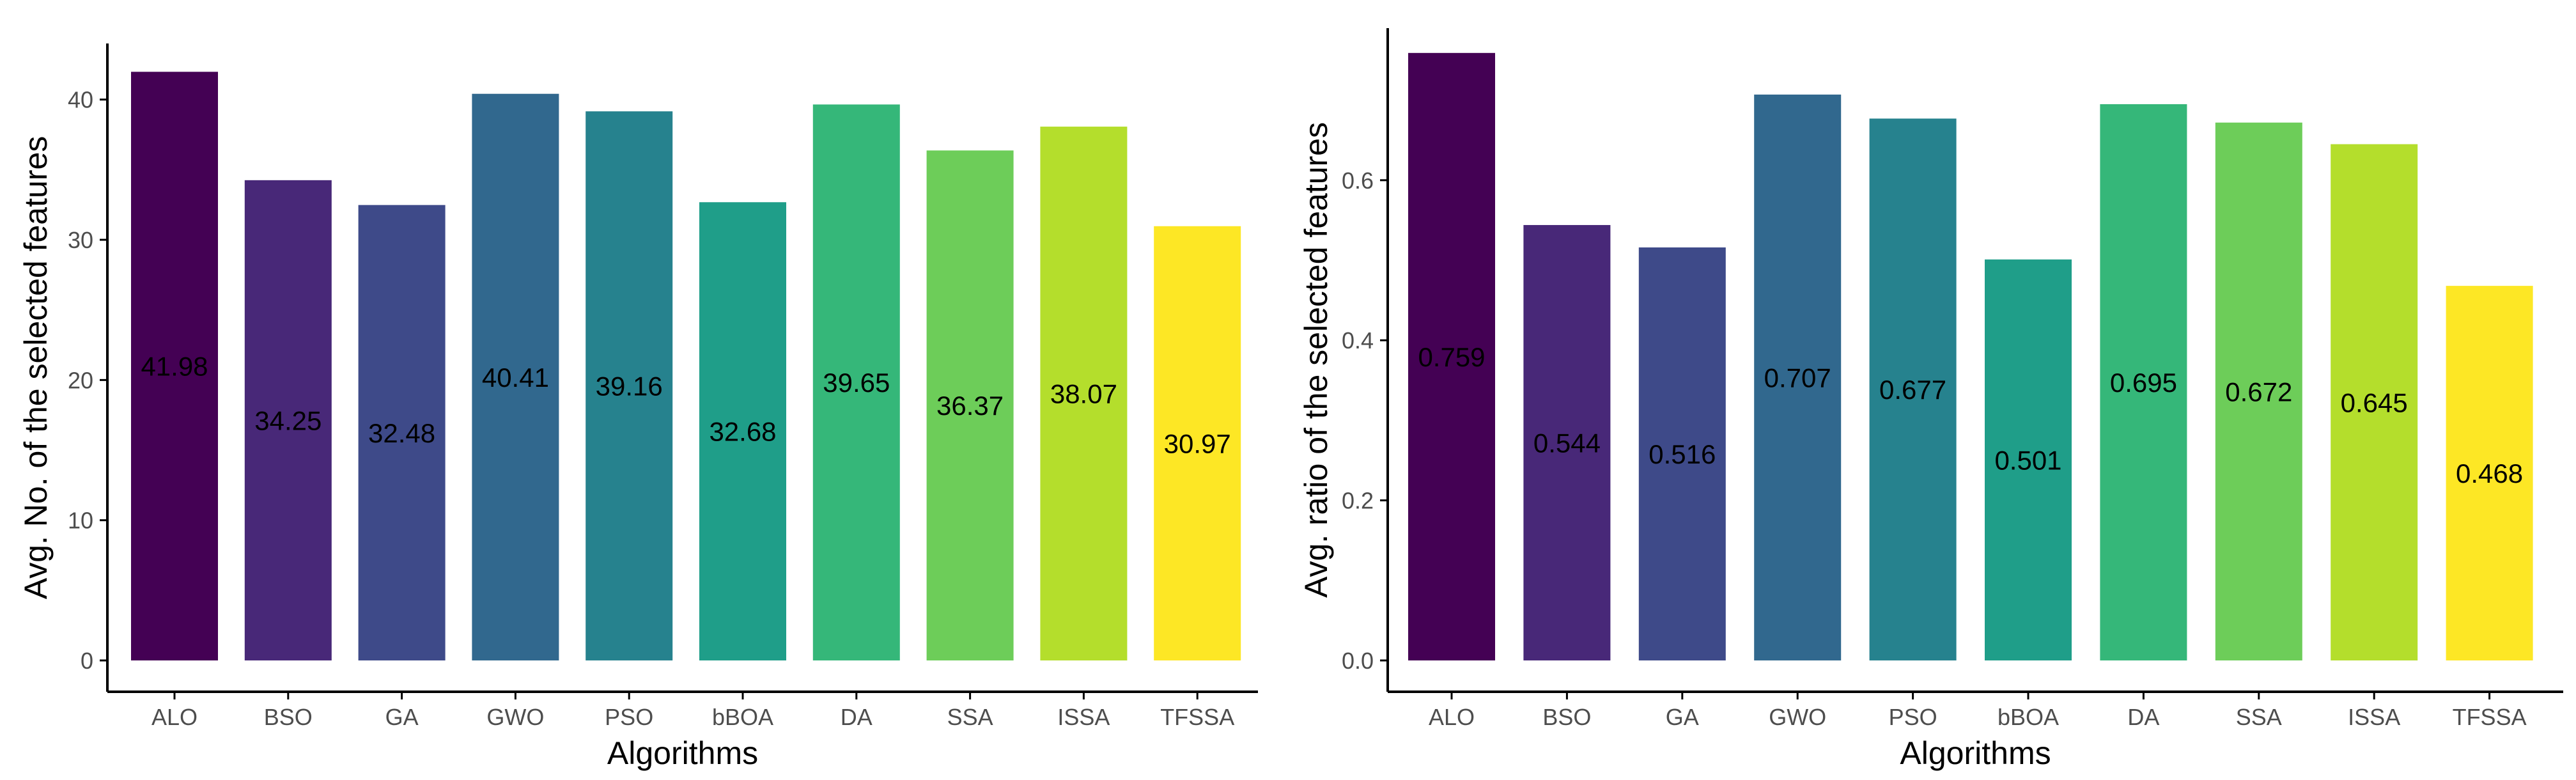 The height and width of the screenshot is (780, 2576). I want to click on data-label: 39.65, so click(856, 383).